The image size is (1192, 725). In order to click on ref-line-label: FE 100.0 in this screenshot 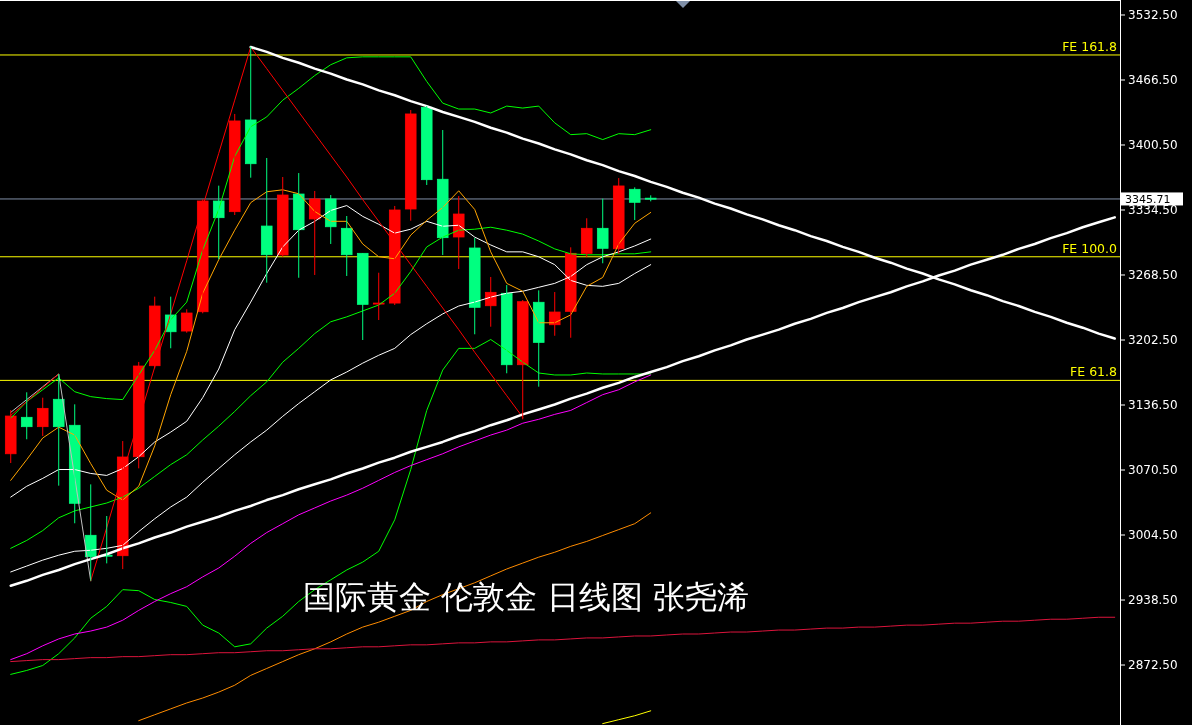, I will do `click(1089, 248)`.